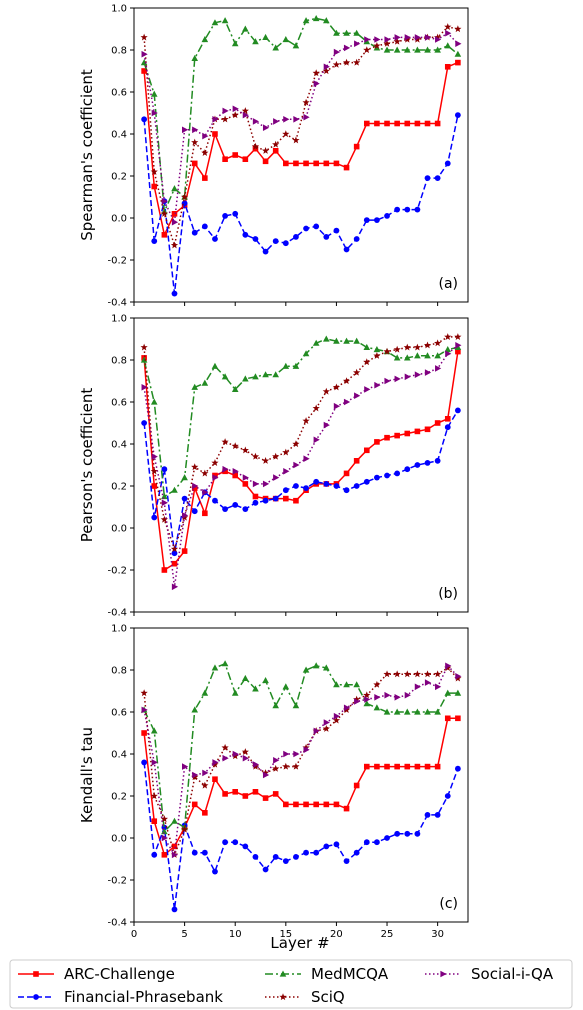  I want to click on y-tick-label: 0.2, so click(119, 797).